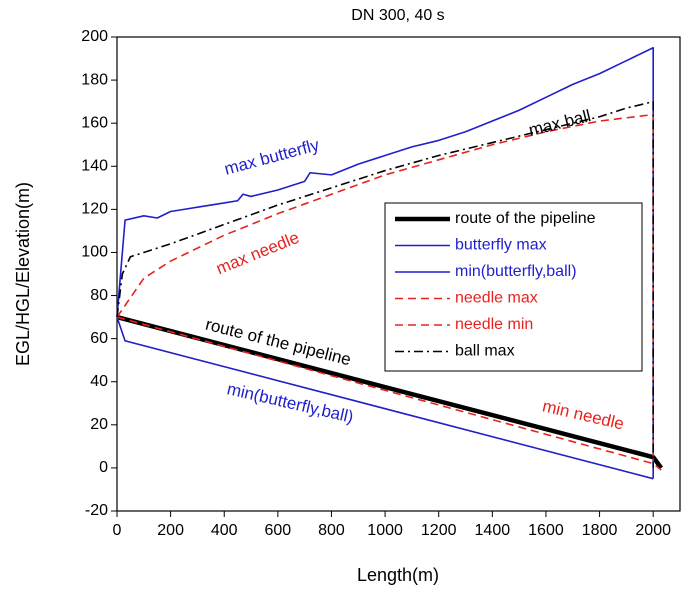 The height and width of the screenshot is (593, 699). I want to click on x-tick-label: 1000, so click(385, 530).